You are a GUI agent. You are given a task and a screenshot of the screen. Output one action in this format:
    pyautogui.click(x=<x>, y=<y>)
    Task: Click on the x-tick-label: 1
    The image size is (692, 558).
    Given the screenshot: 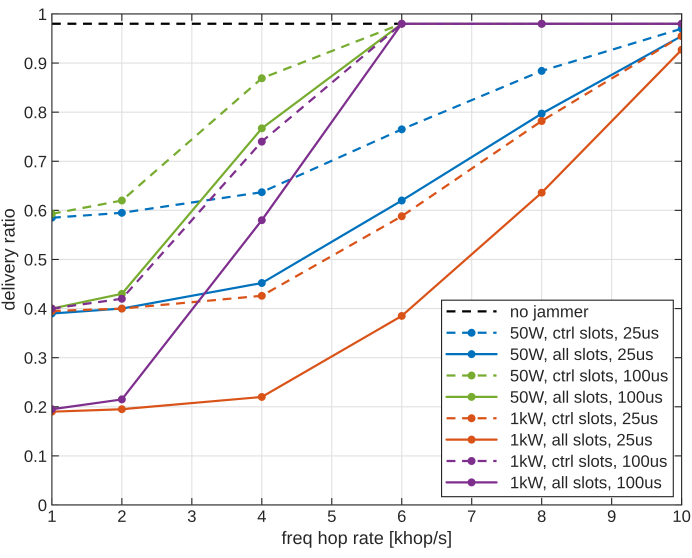 What is the action you would take?
    pyautogui.click(x=52, y=516)
    